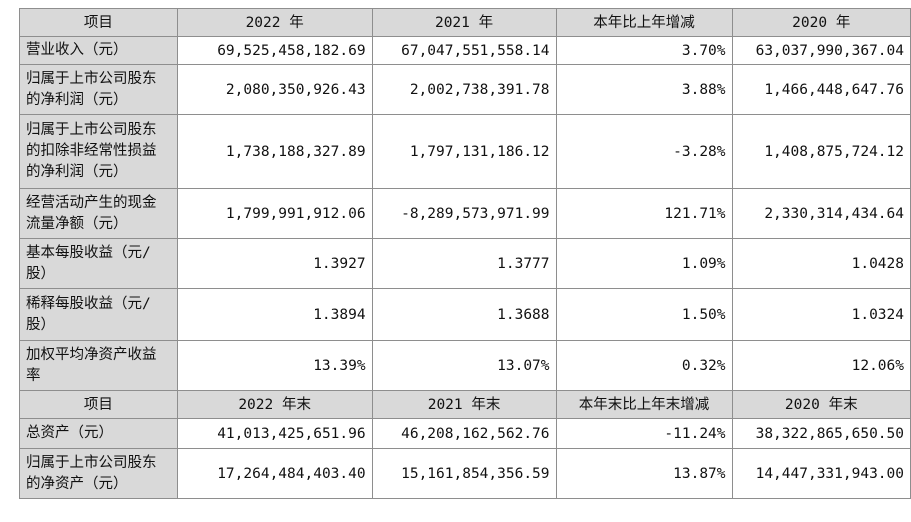 Image resolution: width=911 pixels, height=522 pixels. I want to click on value-2020: 38,322,865,650.50, so click(821, 433).